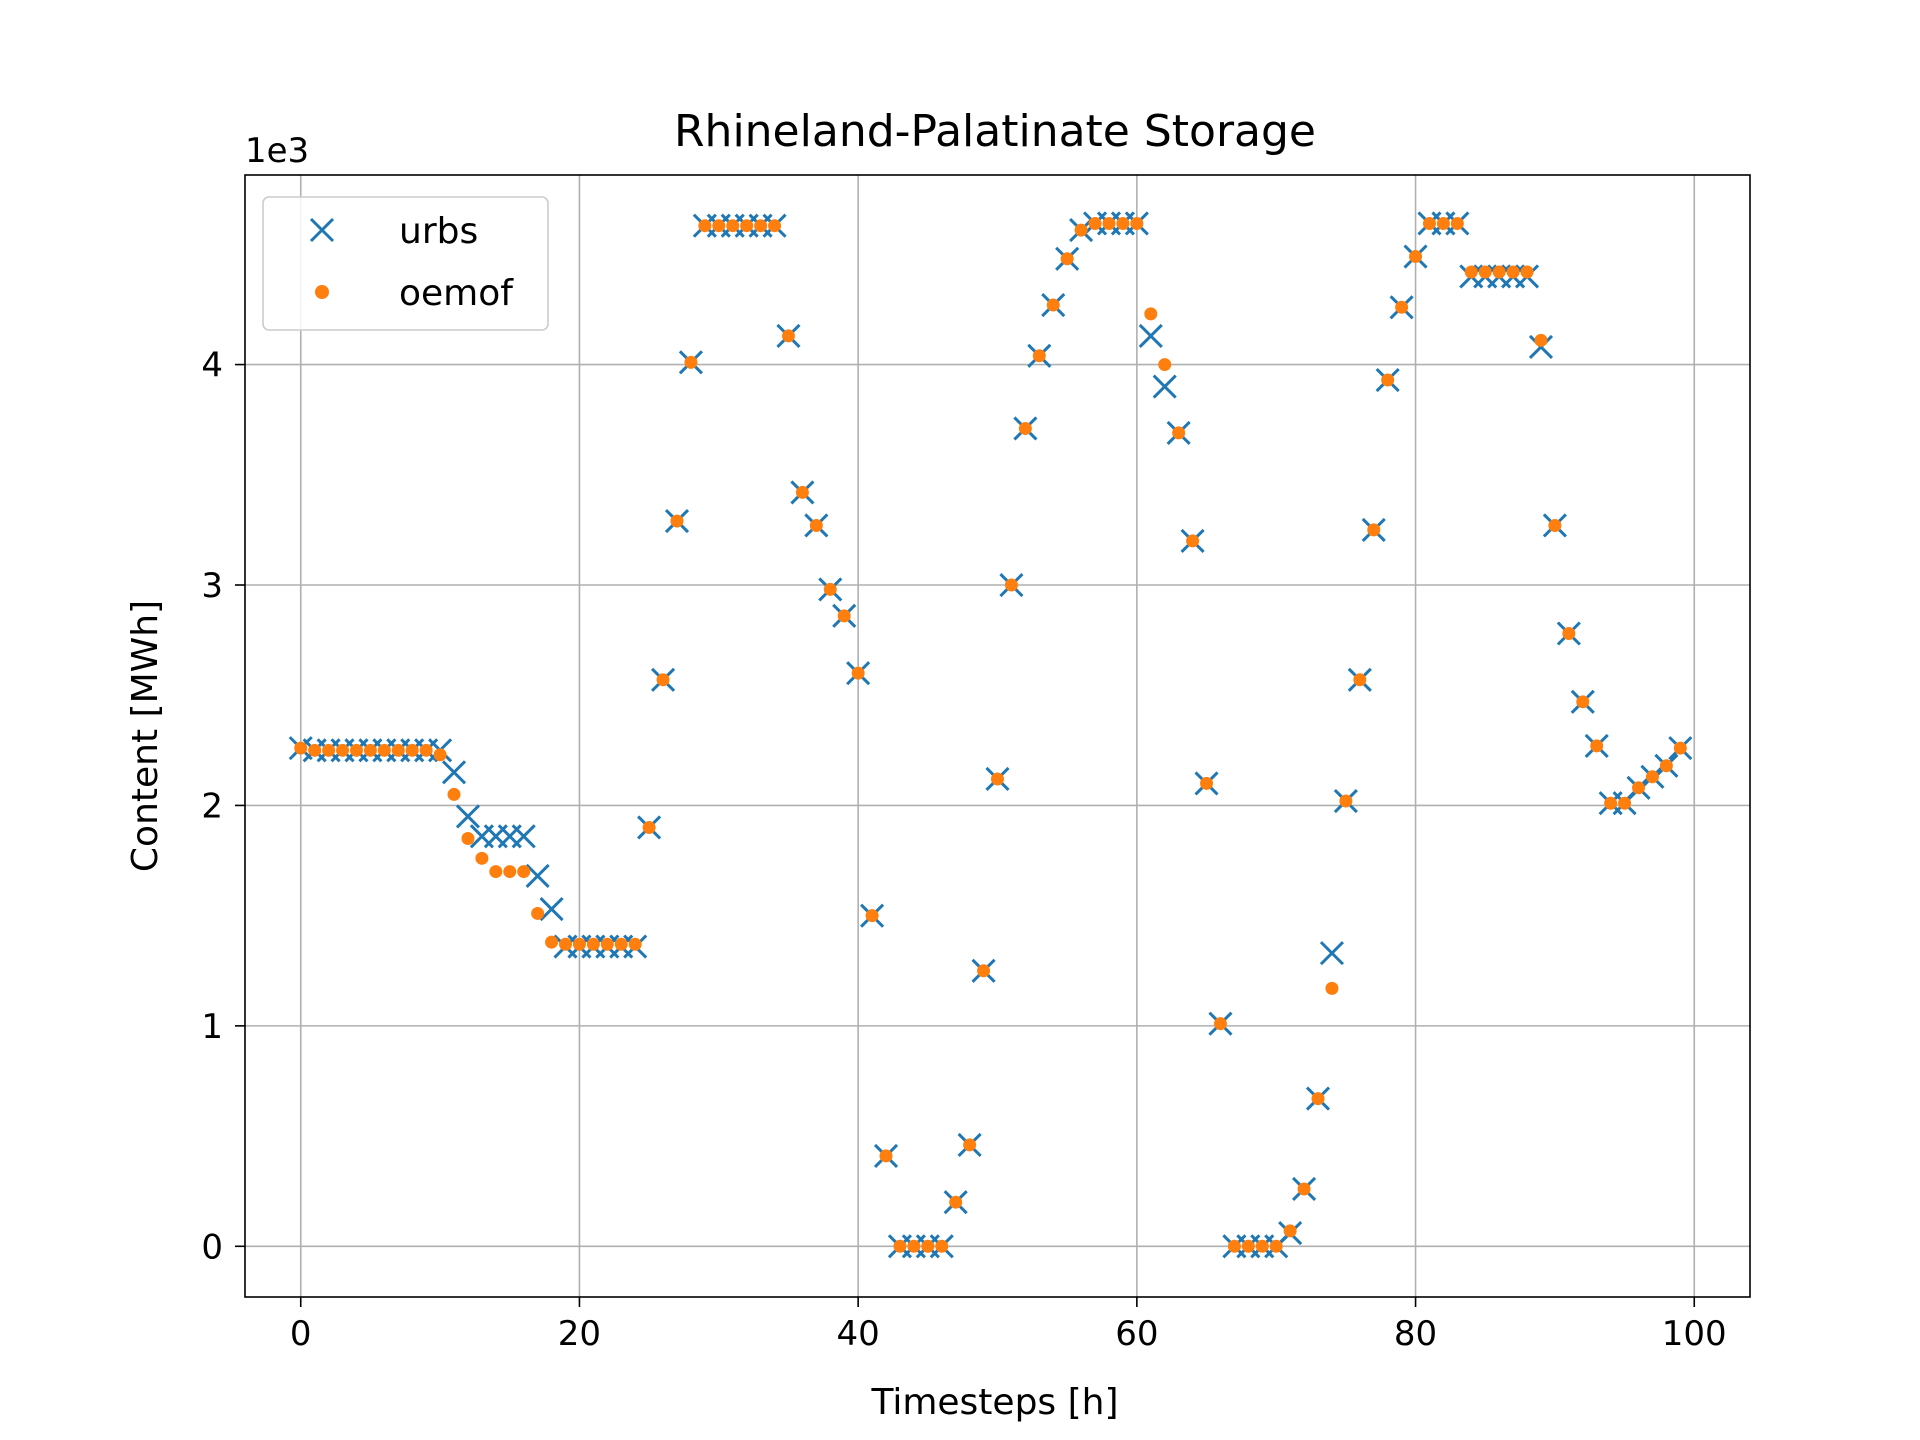 This screenshot has height=1440, width=1920. What do you see at coordinates (212, 366) in the screenshot?
I see `y-tick-label: 4` at bounding box center [212, 366].